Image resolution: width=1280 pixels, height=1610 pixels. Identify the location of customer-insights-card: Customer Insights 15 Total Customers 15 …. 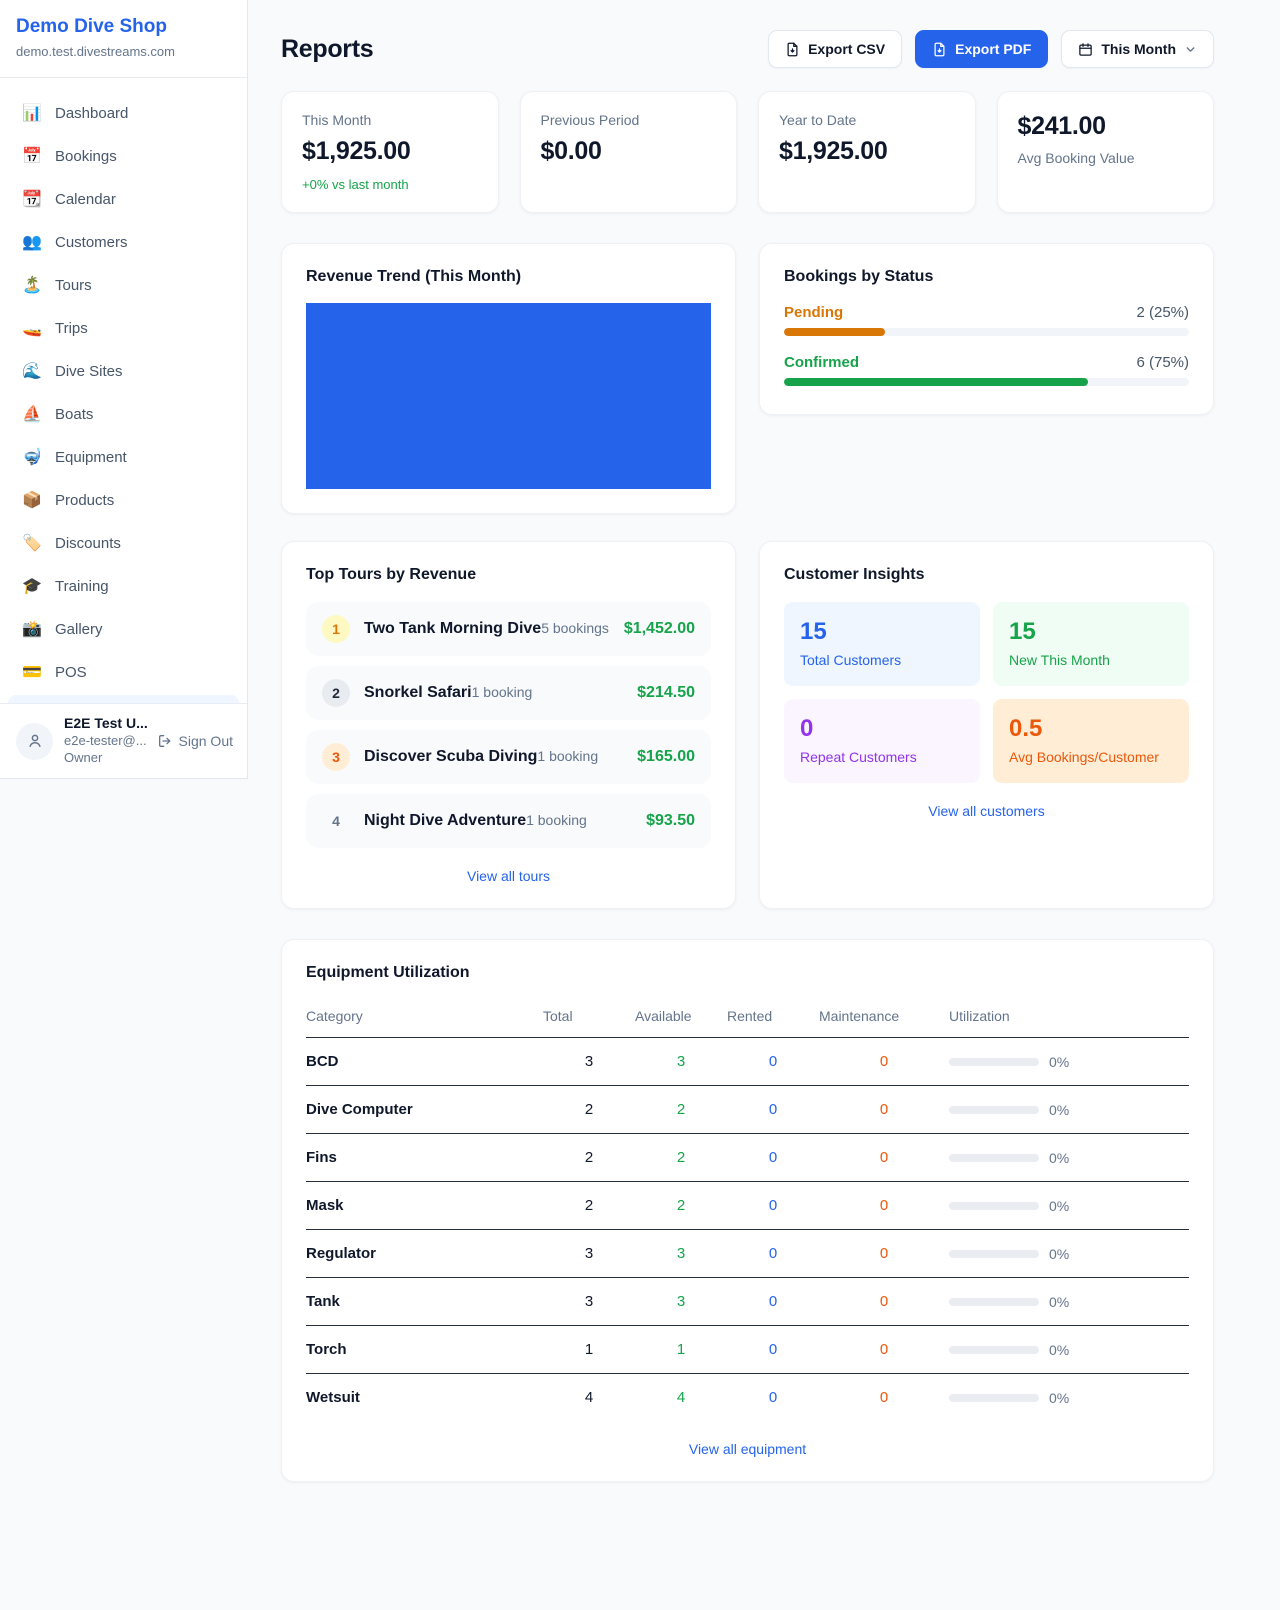
(986, 725).